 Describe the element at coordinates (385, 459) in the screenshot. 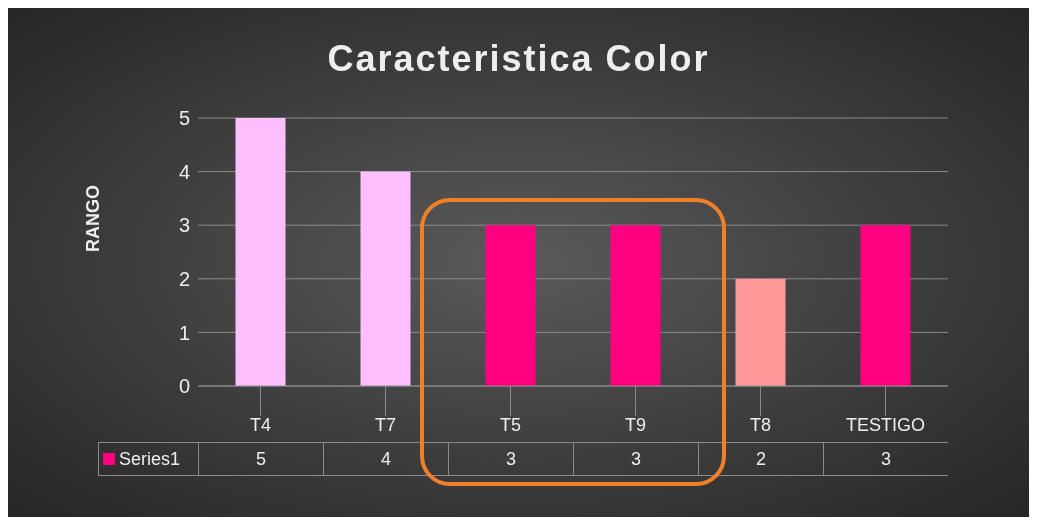

I see `data-label: 4` at that location.